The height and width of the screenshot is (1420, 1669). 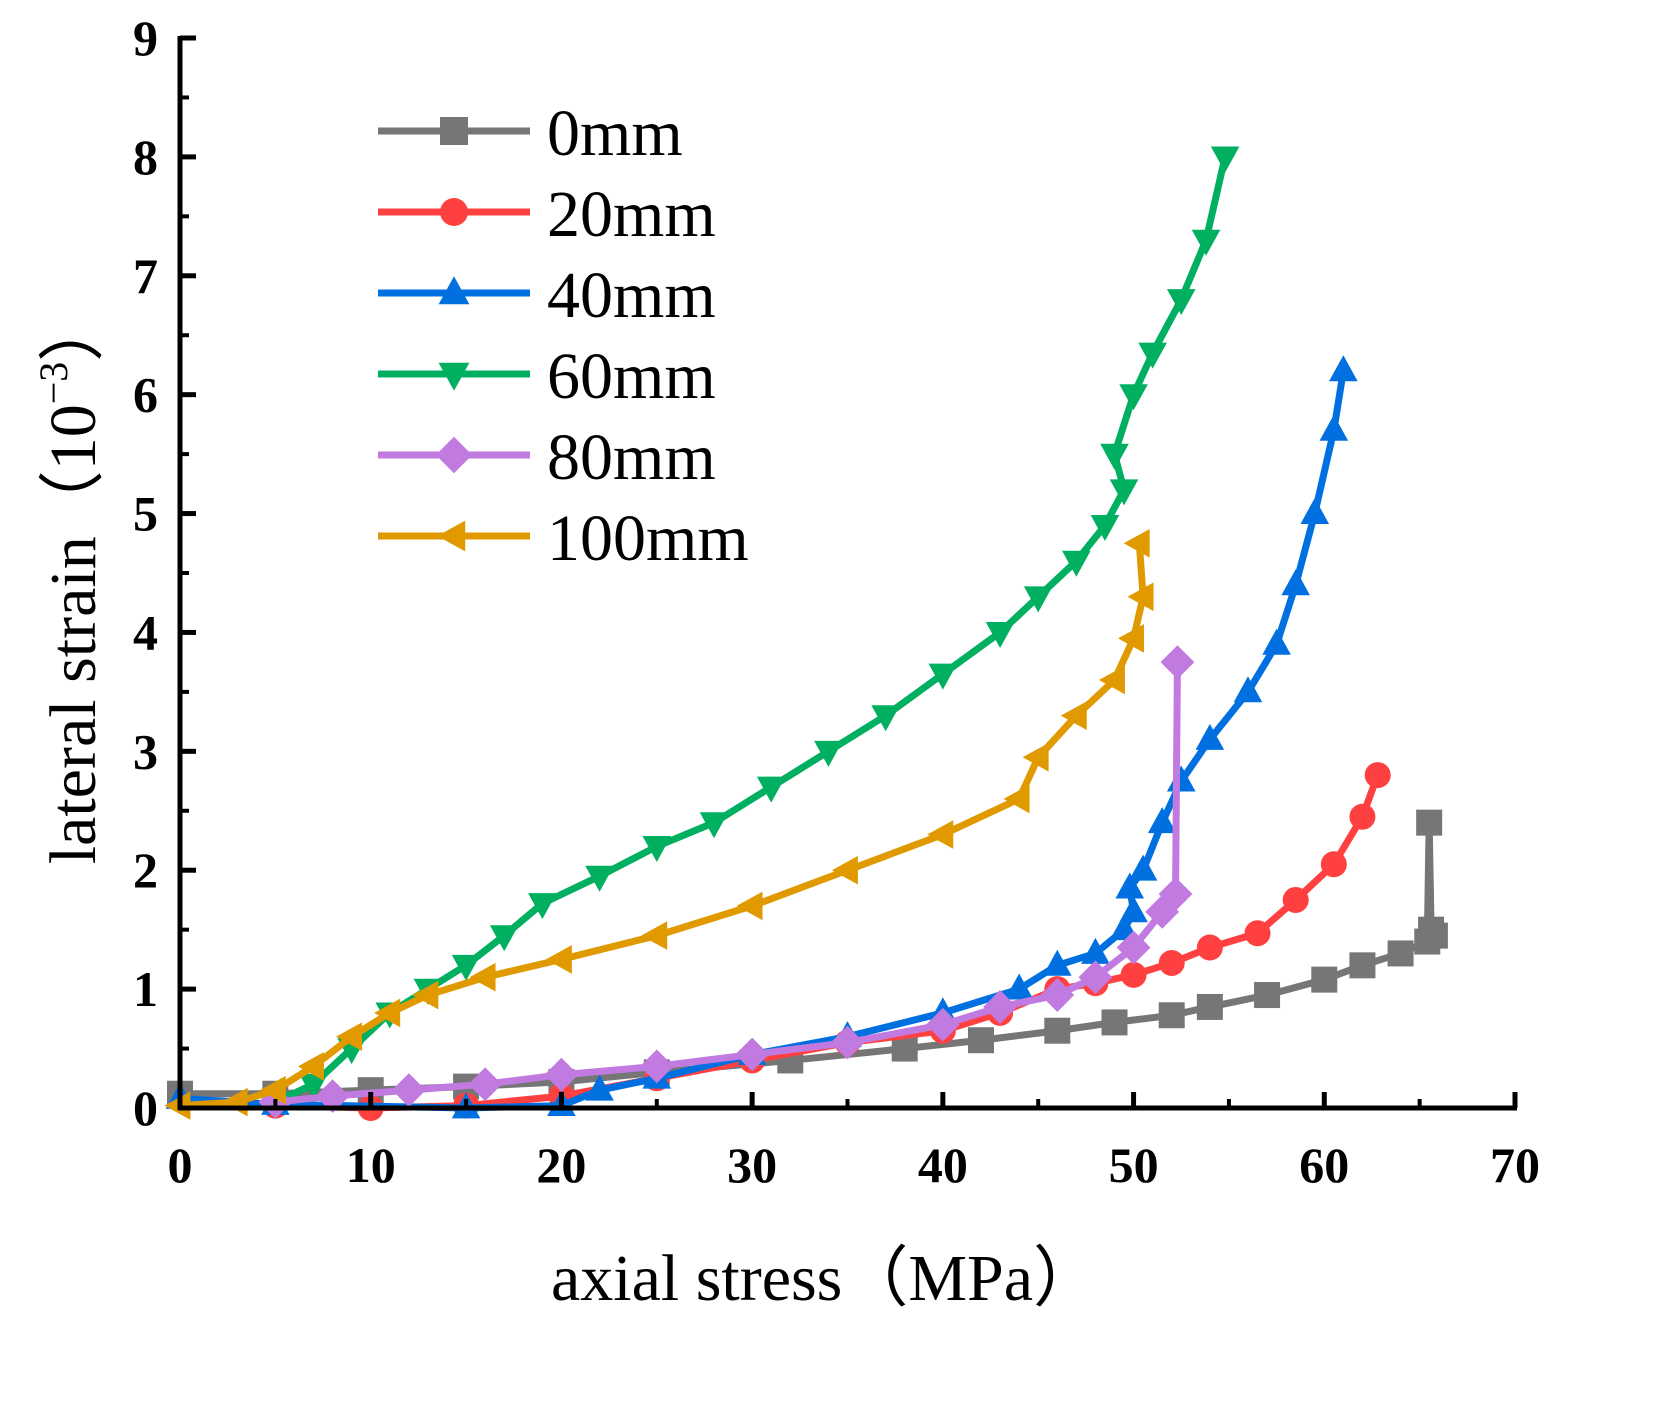 What do you see at coordinates (631, 457) in the screenshot?
I see `legend-label: 80mm` at bounding box center [631, 457].